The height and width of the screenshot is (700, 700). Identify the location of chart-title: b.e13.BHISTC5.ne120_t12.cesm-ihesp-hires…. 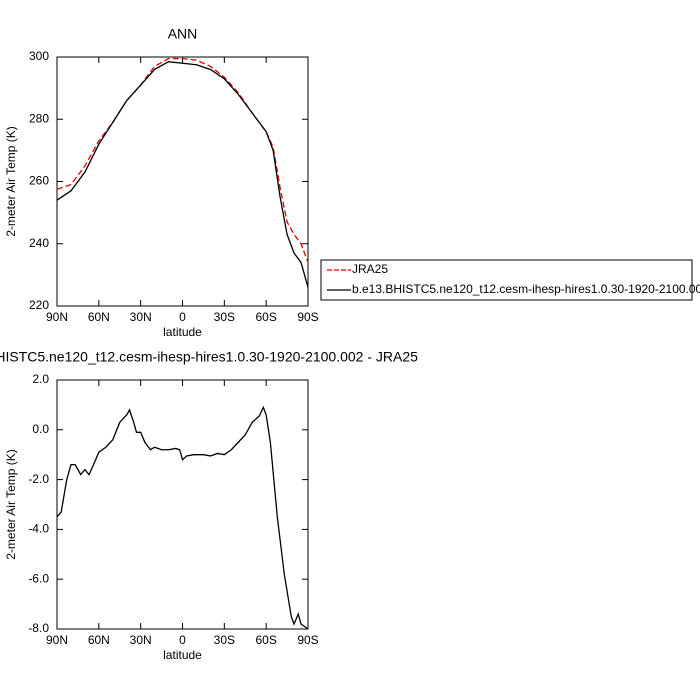
(209, 357).